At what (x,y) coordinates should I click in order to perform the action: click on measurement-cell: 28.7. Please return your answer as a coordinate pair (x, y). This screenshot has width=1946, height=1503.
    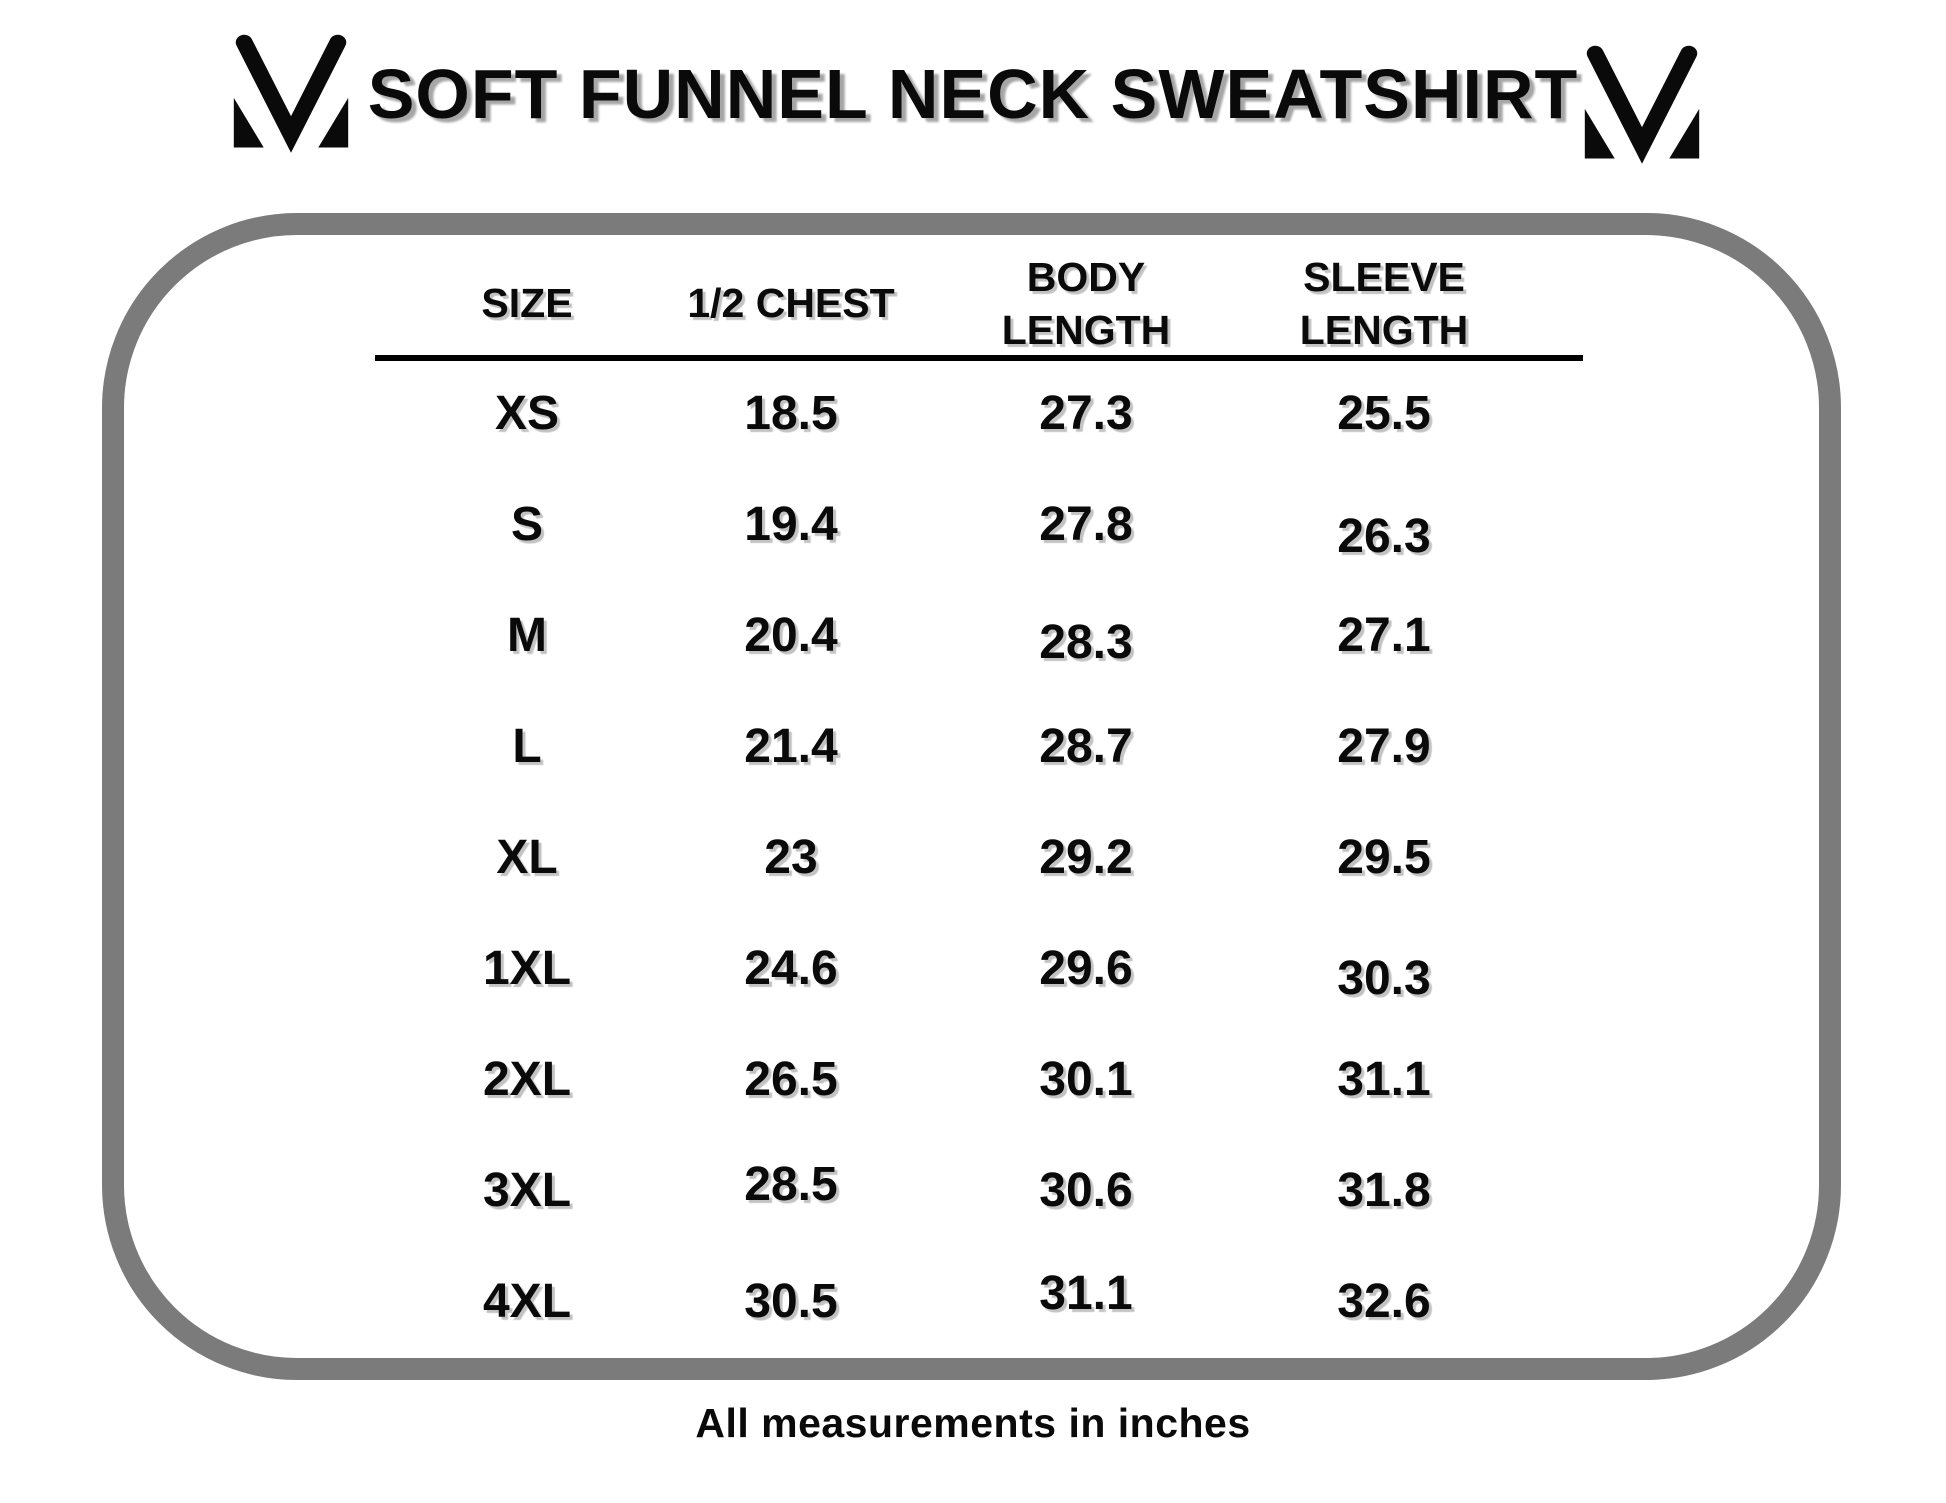
    Looking at the image, I should click on (1086, 746).